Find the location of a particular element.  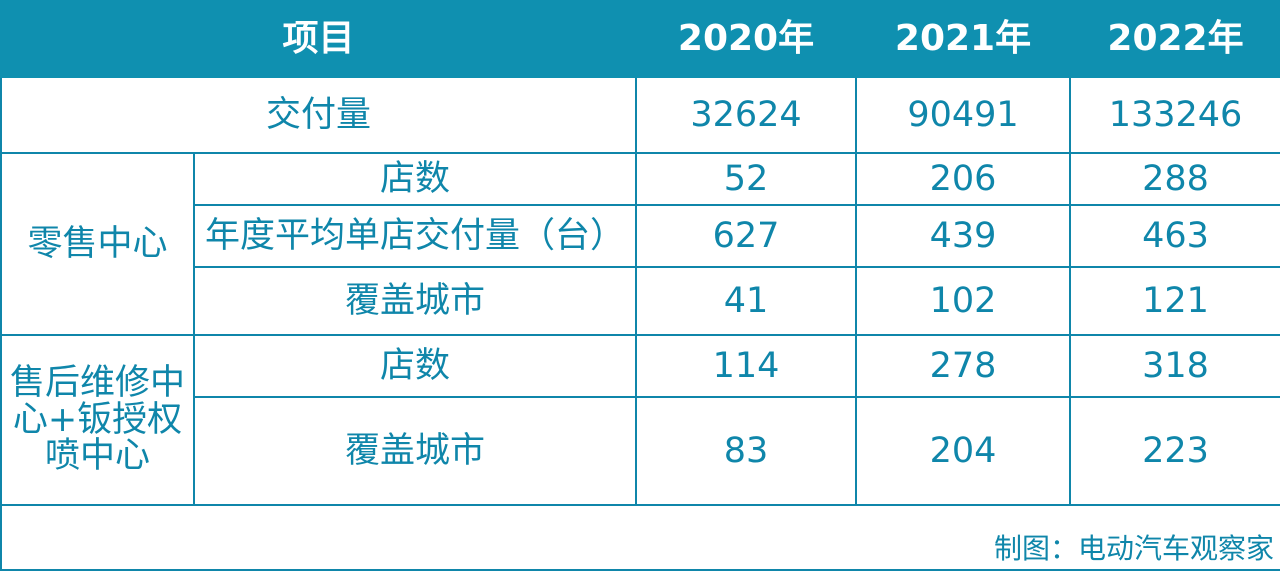

cell-value: 318 is located at coordinates (1174, 366).